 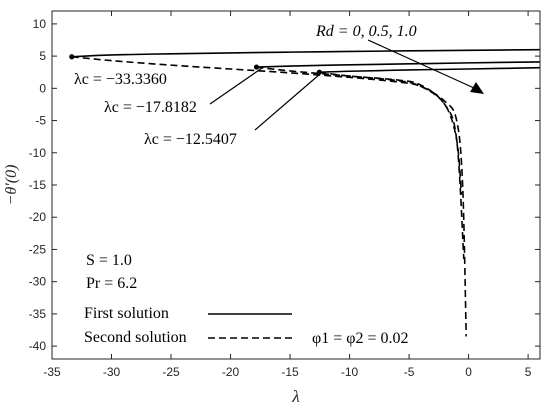 What do you see at coordinates (38, 249) in the screenshot?
I see `y-tick-label: -25` at bounding box center [38, 249].